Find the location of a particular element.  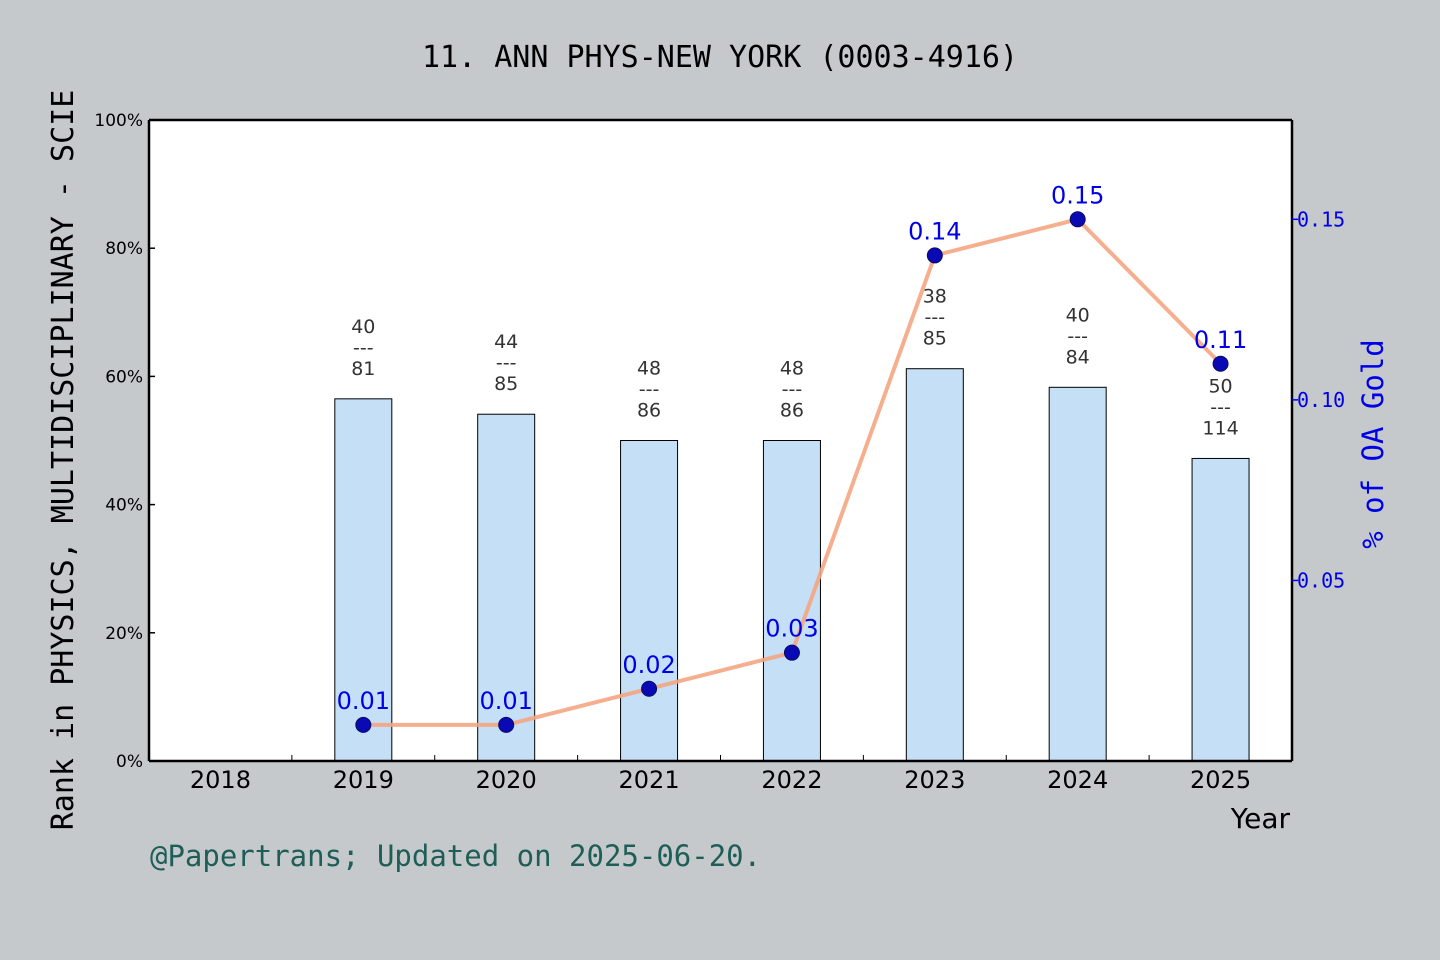

y2-tick-label: 0.15 is located at coordinates (1321, 219).